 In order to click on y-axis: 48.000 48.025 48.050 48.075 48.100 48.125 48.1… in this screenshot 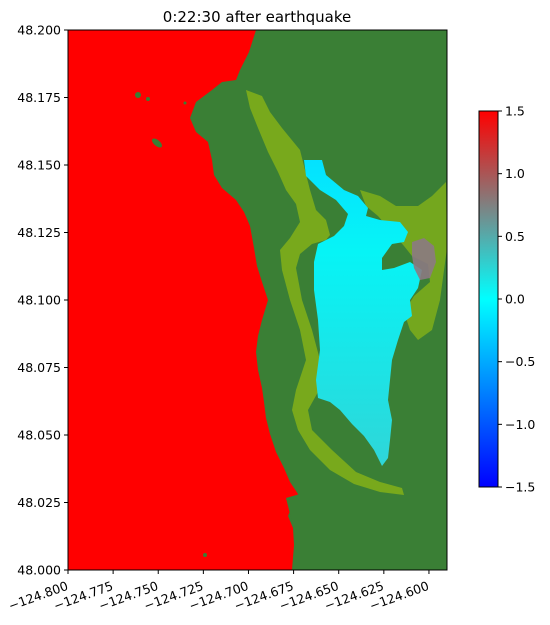, I will do `click(42, 300)`.